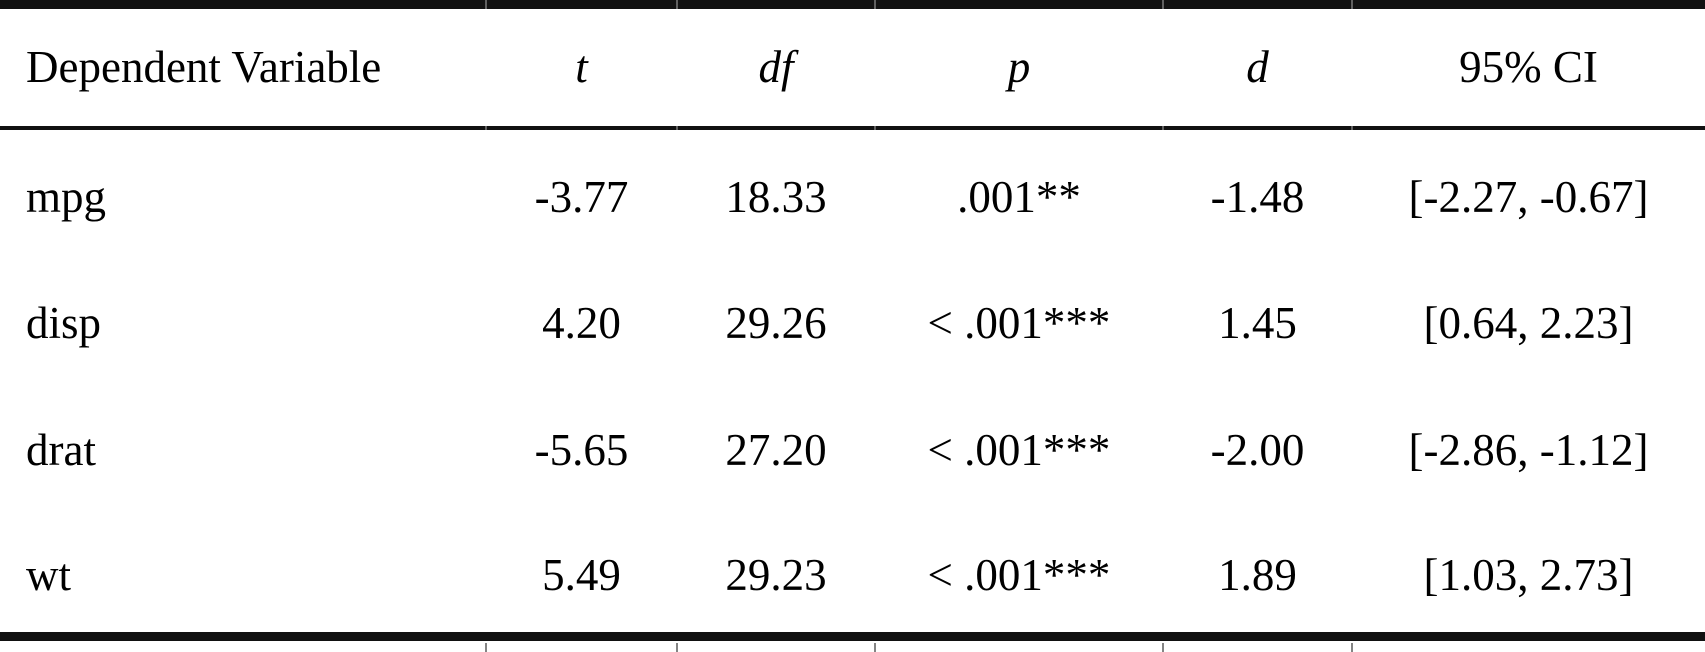 The image size is (1705, 652). I want to click on cell-t: -5.65, so click(581, 450).